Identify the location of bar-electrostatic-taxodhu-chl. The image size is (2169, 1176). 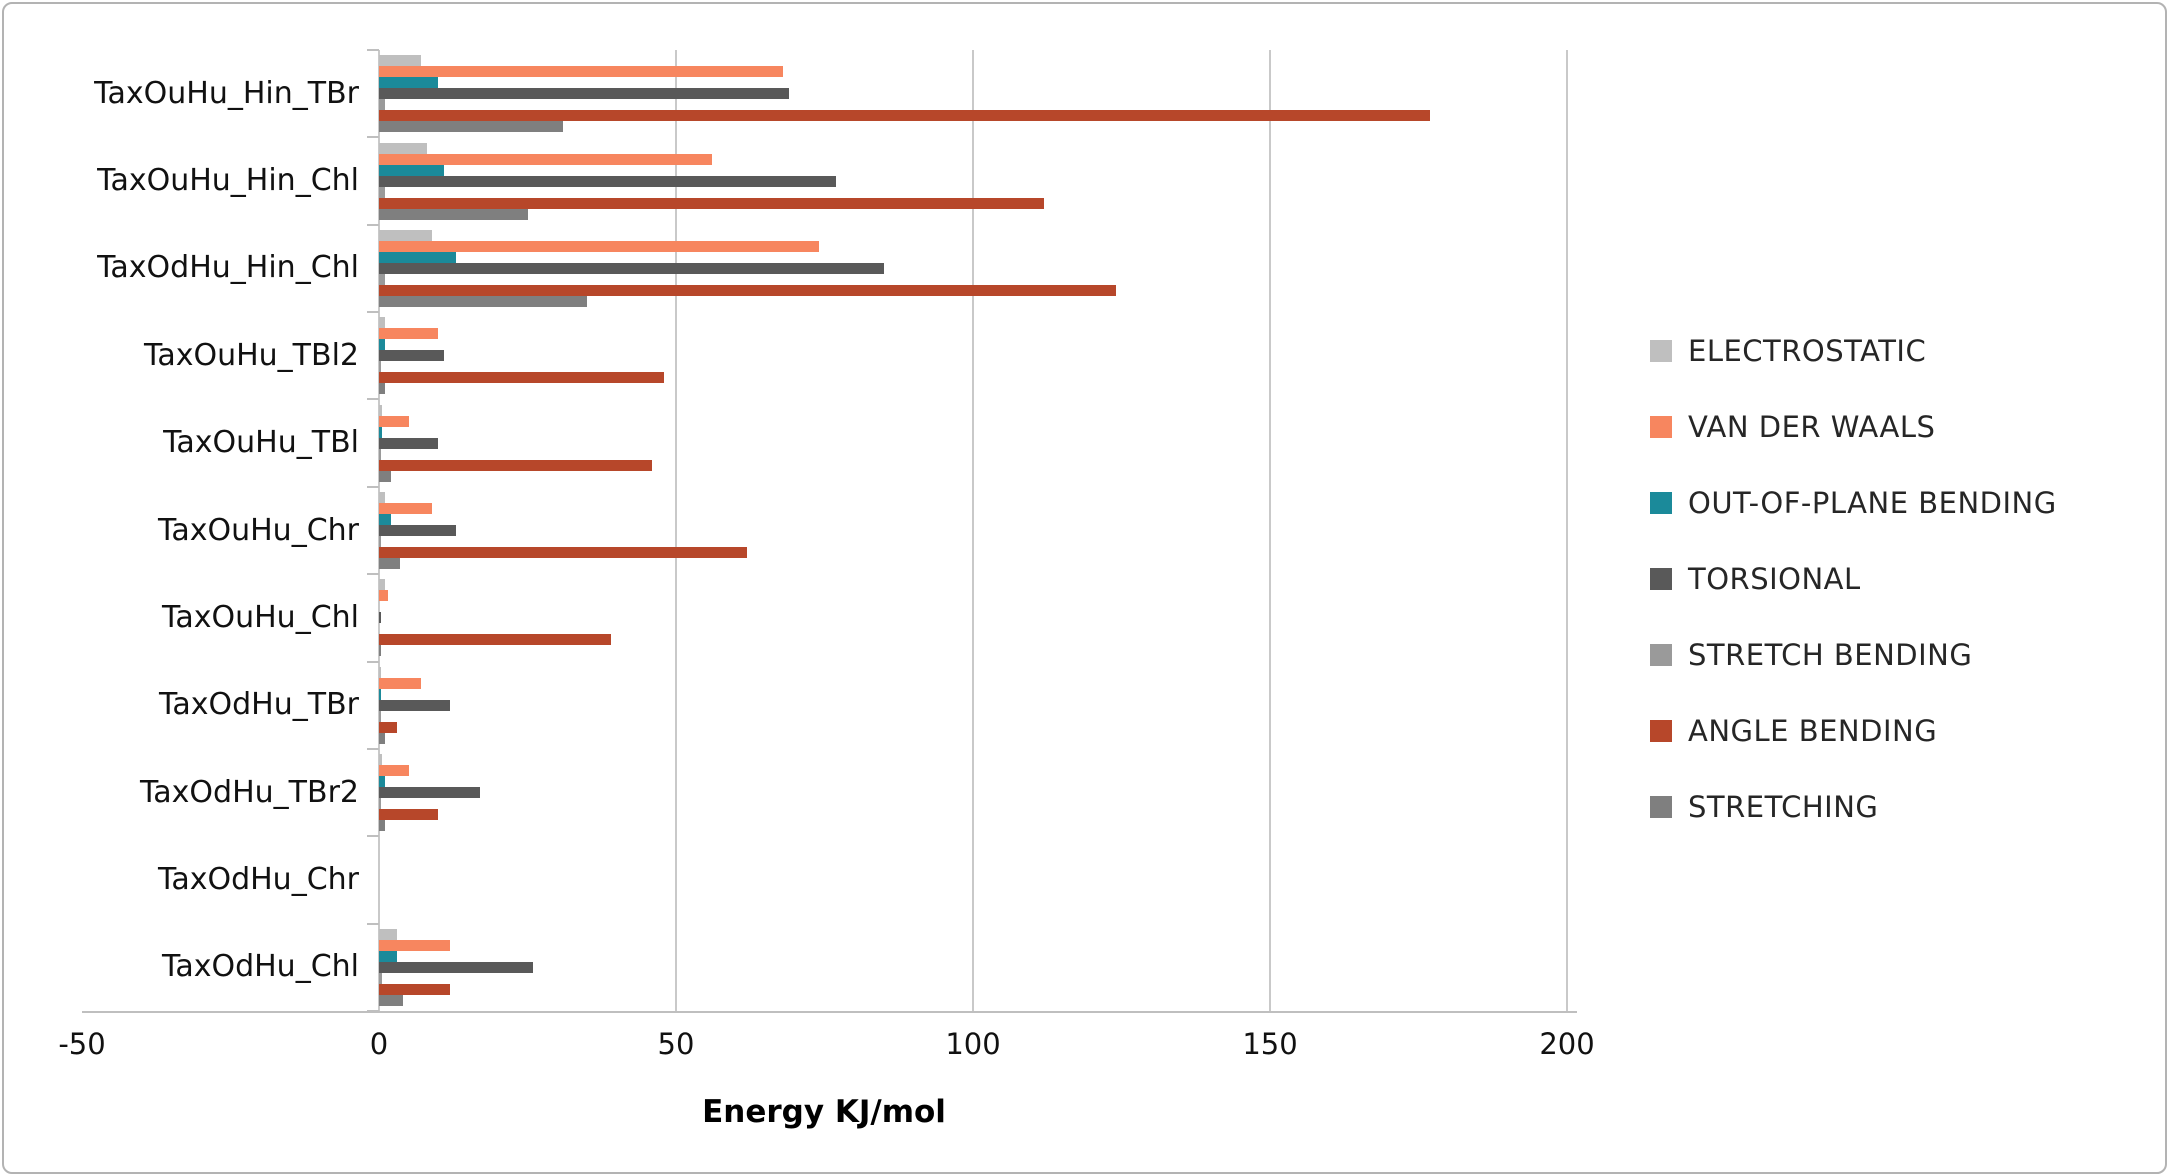
(388, 934).